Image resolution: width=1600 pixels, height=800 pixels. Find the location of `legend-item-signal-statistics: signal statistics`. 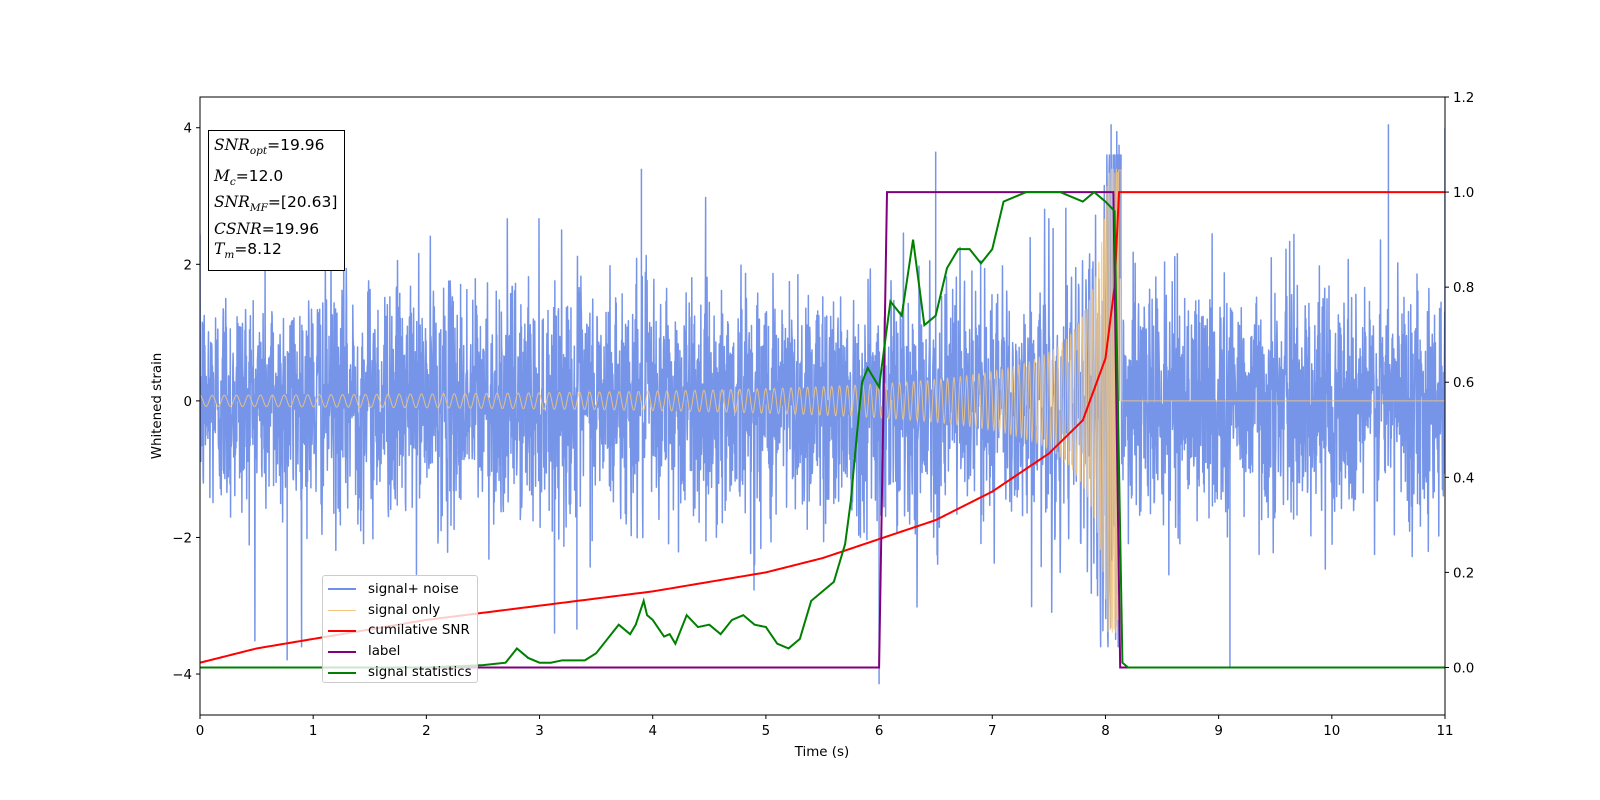

legend-item-signal-statistics: signal statistics is located at coordinates (402, 672).